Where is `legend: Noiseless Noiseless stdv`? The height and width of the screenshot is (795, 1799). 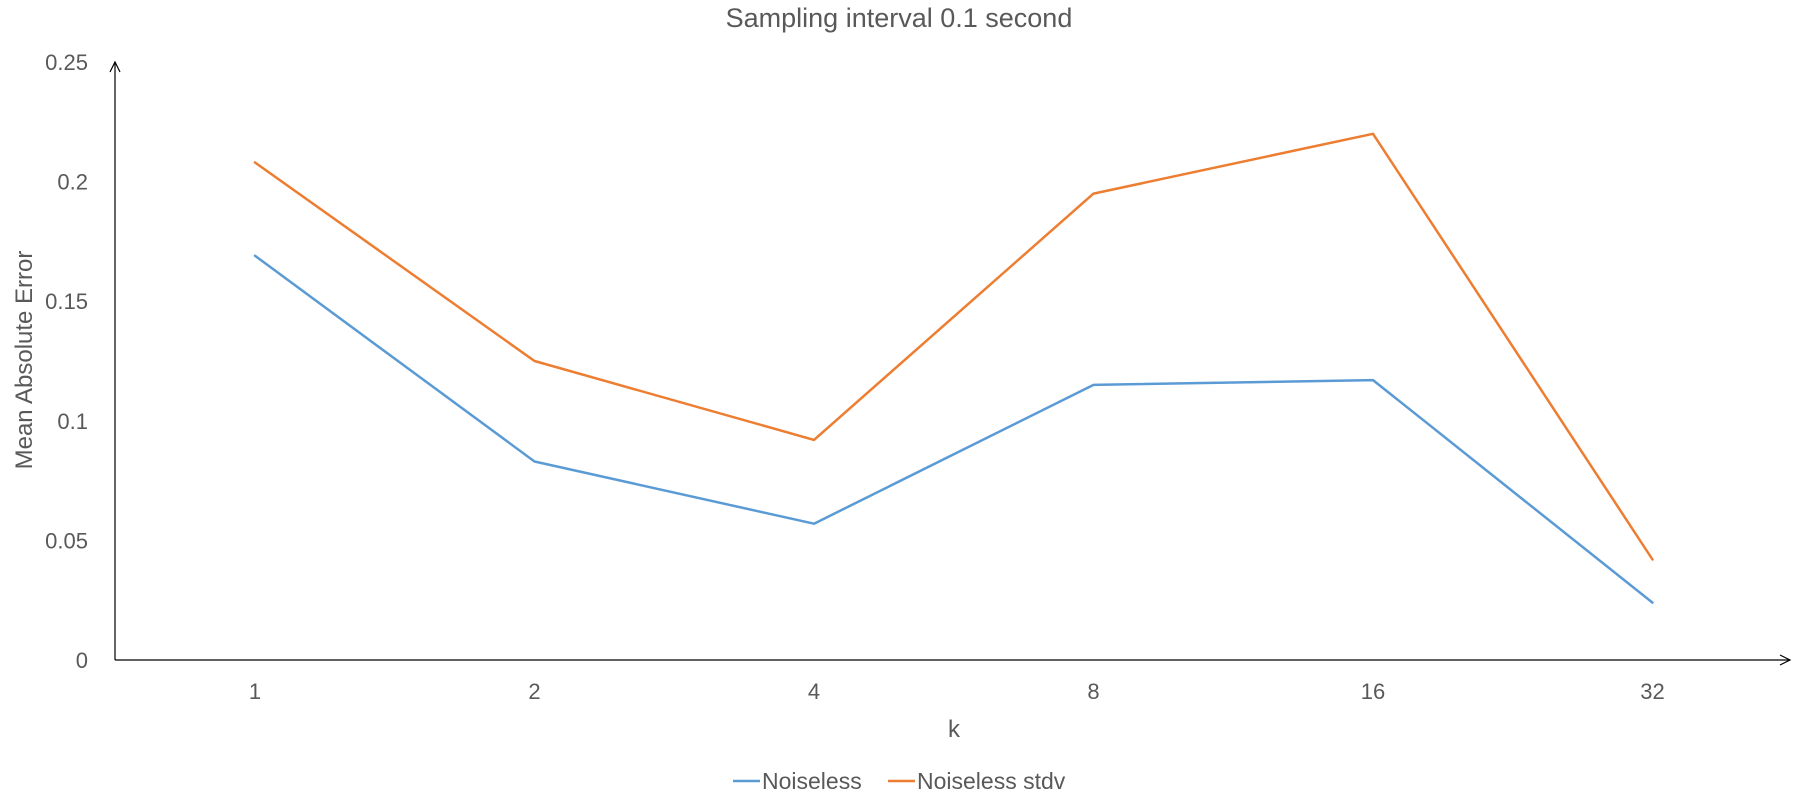
legend: Noiseless Noiseless stdv is located at coordinates (899, 781).